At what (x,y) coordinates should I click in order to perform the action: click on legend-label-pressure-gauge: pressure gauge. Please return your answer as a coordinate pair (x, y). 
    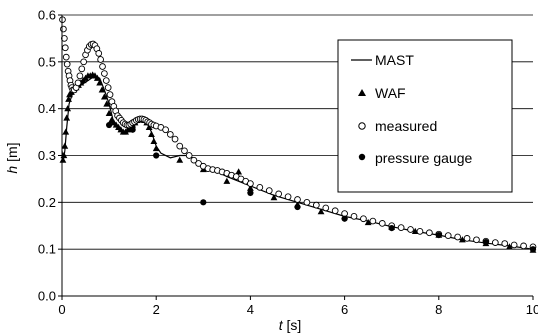
    Looking at the image, I should click on (424, 158).